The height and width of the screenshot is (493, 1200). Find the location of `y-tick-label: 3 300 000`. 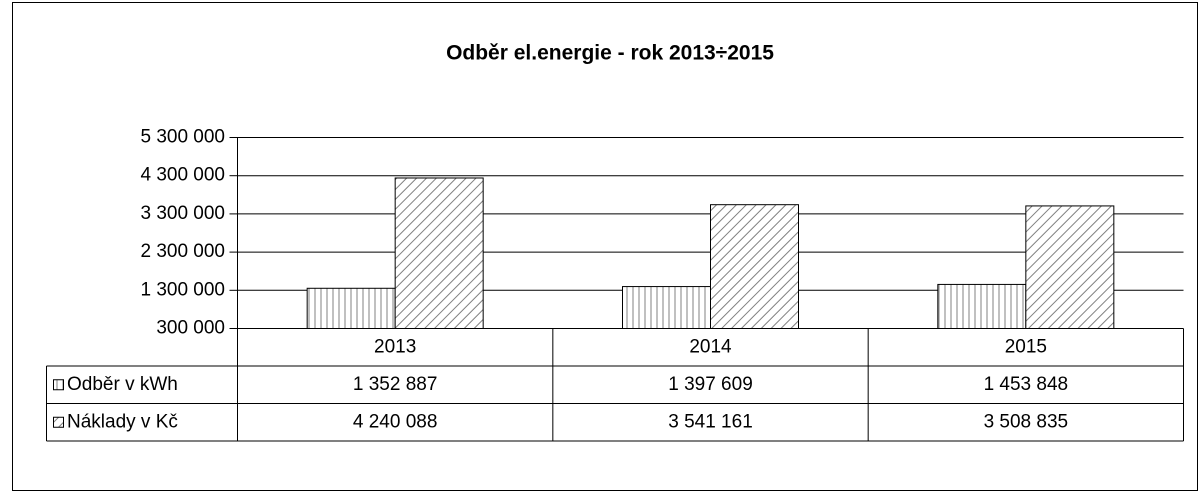

y-tick-label: 3 300 000 is located at coordinates (182, 213).